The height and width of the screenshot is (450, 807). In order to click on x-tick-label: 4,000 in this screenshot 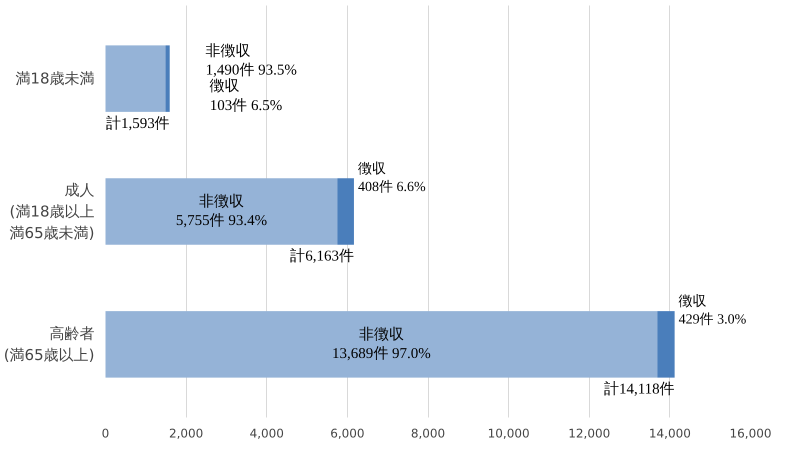, I will do `click(267, 433)`.